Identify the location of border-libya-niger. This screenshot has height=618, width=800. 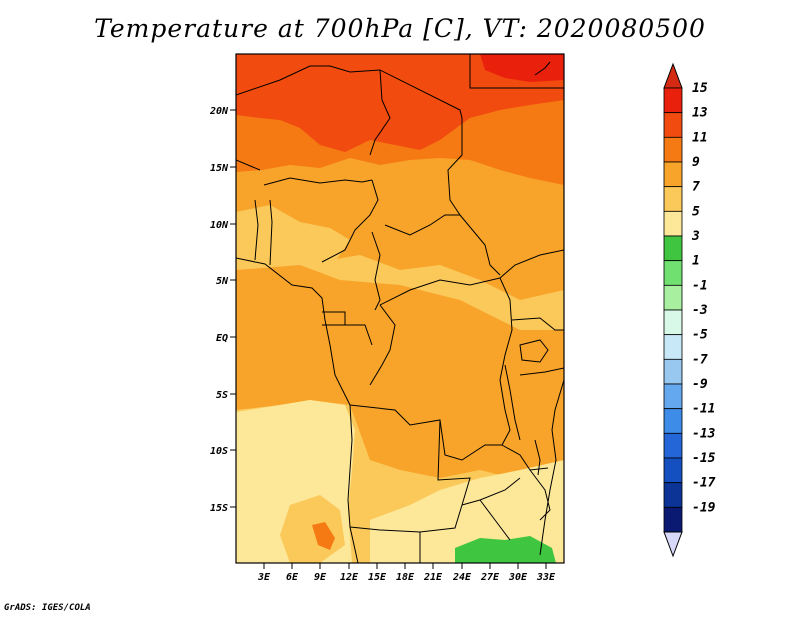
(380, 112).